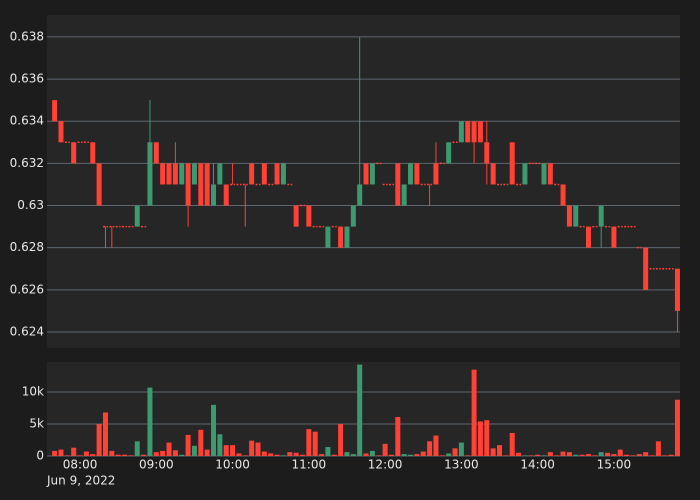 Image resolution: width=700 pixels, height=500 pixels. Describe the element at coordinates (614, 465) in the screenshot. I see `x-tick-label: 15:00` at that location.